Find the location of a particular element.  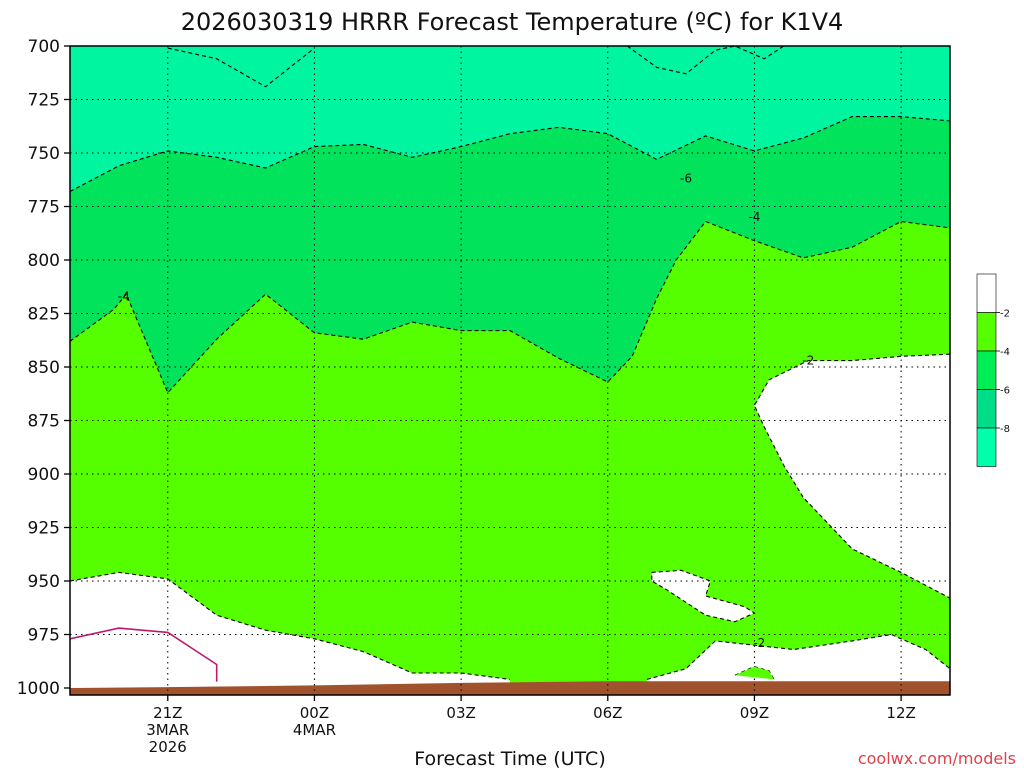

contour-c-2_bottom is located at coordinates (798, 656).